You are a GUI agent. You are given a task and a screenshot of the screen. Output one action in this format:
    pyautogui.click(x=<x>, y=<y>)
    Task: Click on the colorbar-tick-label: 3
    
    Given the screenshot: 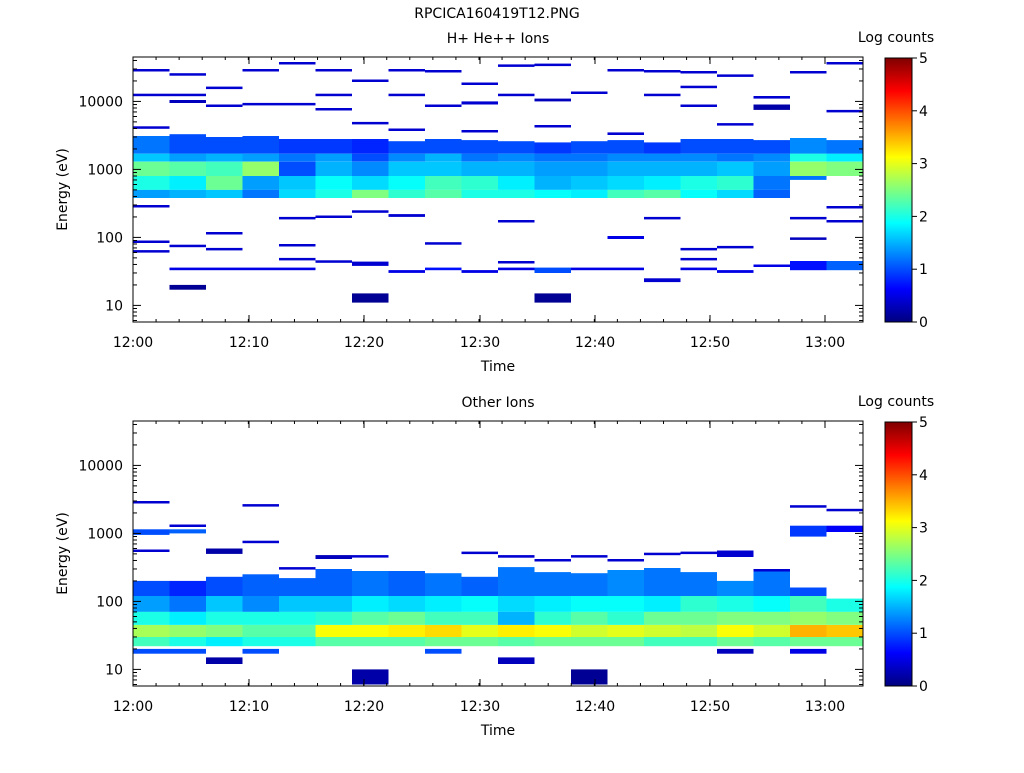 What is the action you would take?
    pyautogui.click(x=923, y=529)
    